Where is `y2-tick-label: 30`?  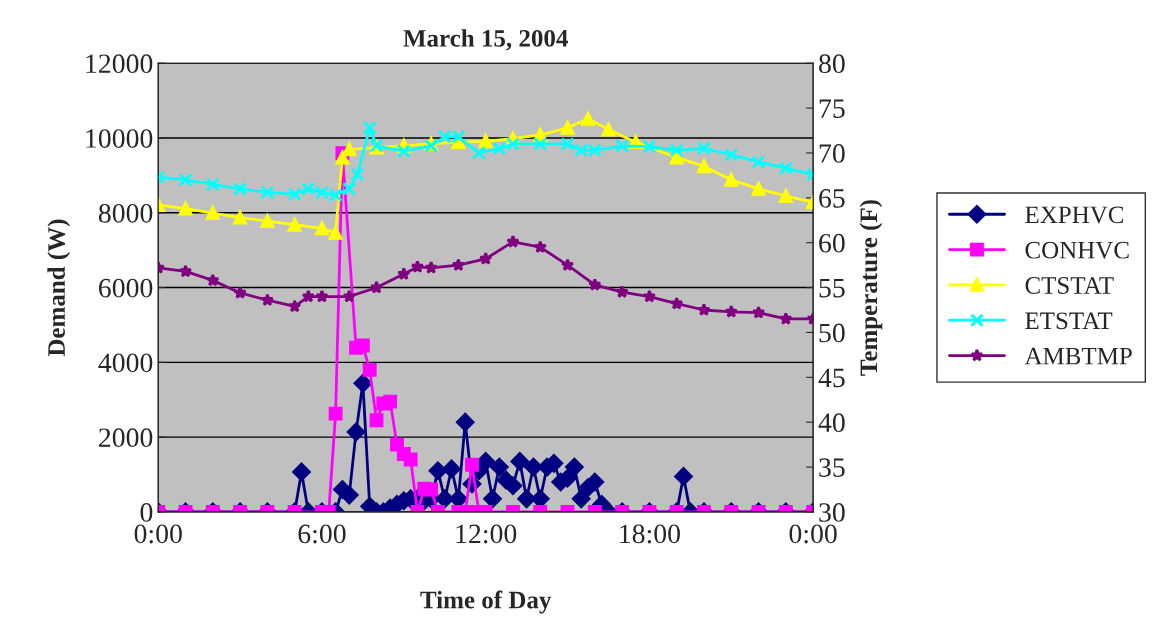
y2-tick-label: 30 is located at coordinates (832, 512).